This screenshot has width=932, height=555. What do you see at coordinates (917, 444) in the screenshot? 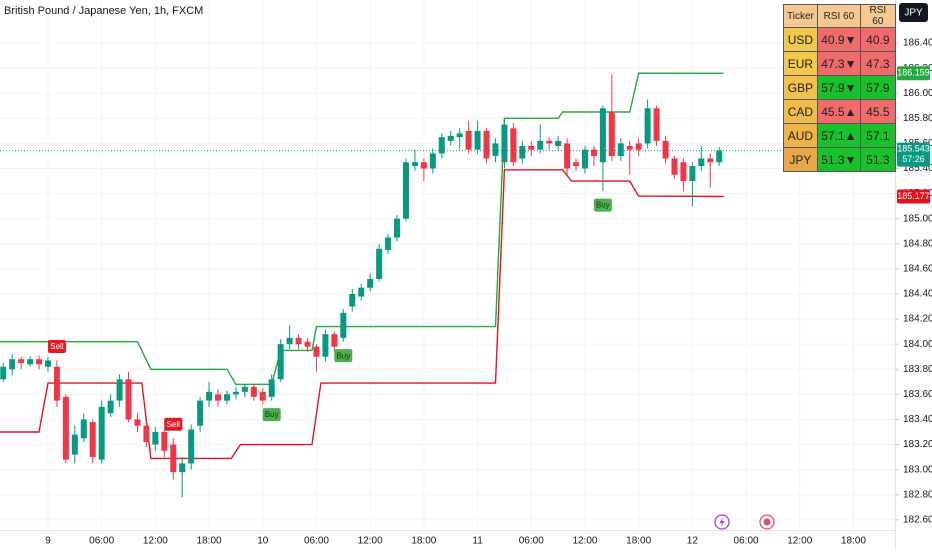
I see `y-tick-label: 183.200` at bounding box center [917, 444].